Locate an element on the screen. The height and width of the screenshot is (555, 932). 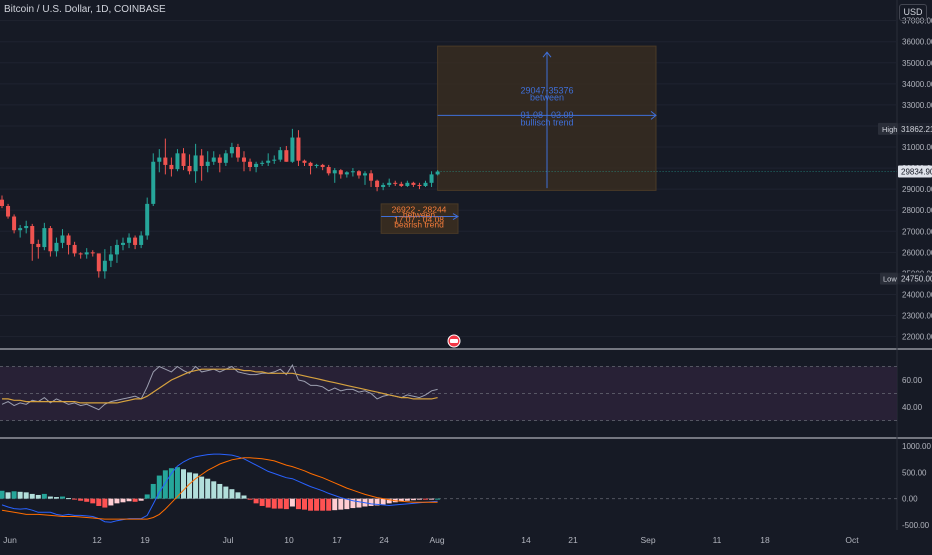
macd-signal-line is located at coordinates (219, 488).